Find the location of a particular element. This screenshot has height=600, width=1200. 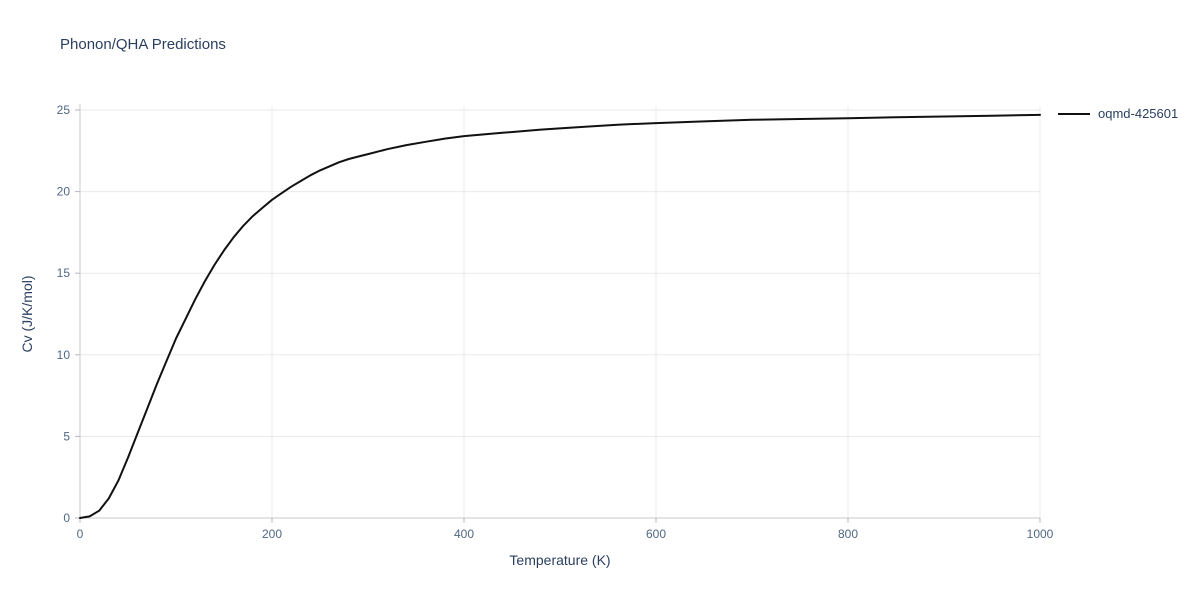

legend-series-label: oqmd-425601 is located at coordinates (1138, 113).